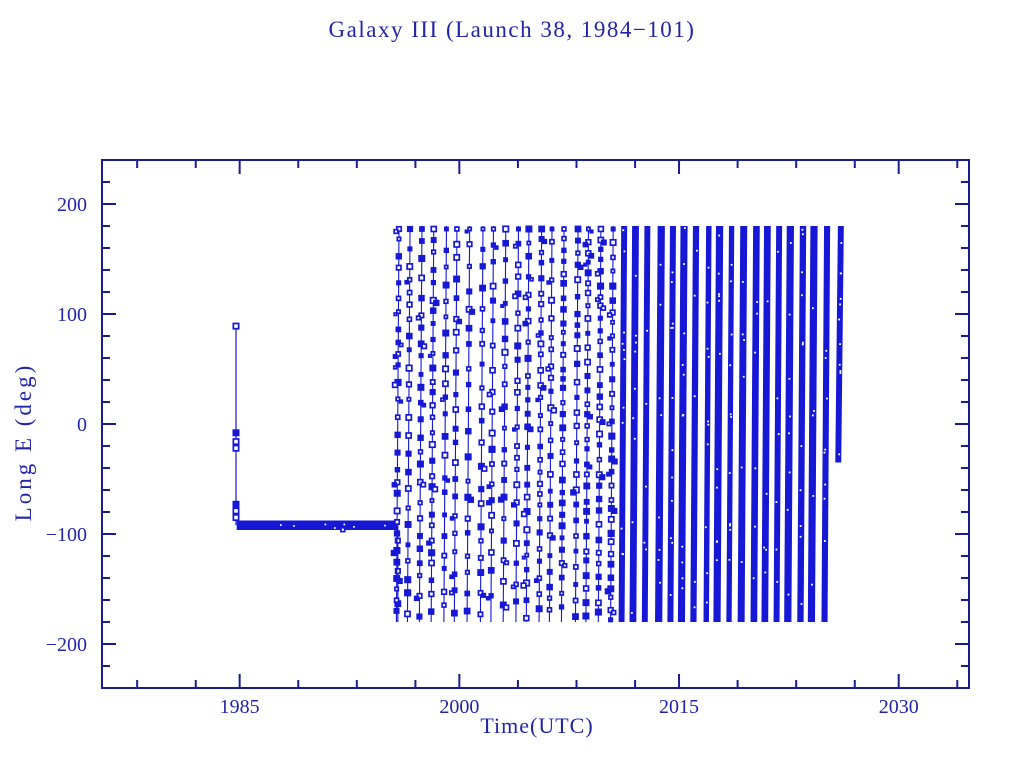 This screenshot has width=1024, height=768. I want to click on y-tick-label: 0, so click(82, 425).